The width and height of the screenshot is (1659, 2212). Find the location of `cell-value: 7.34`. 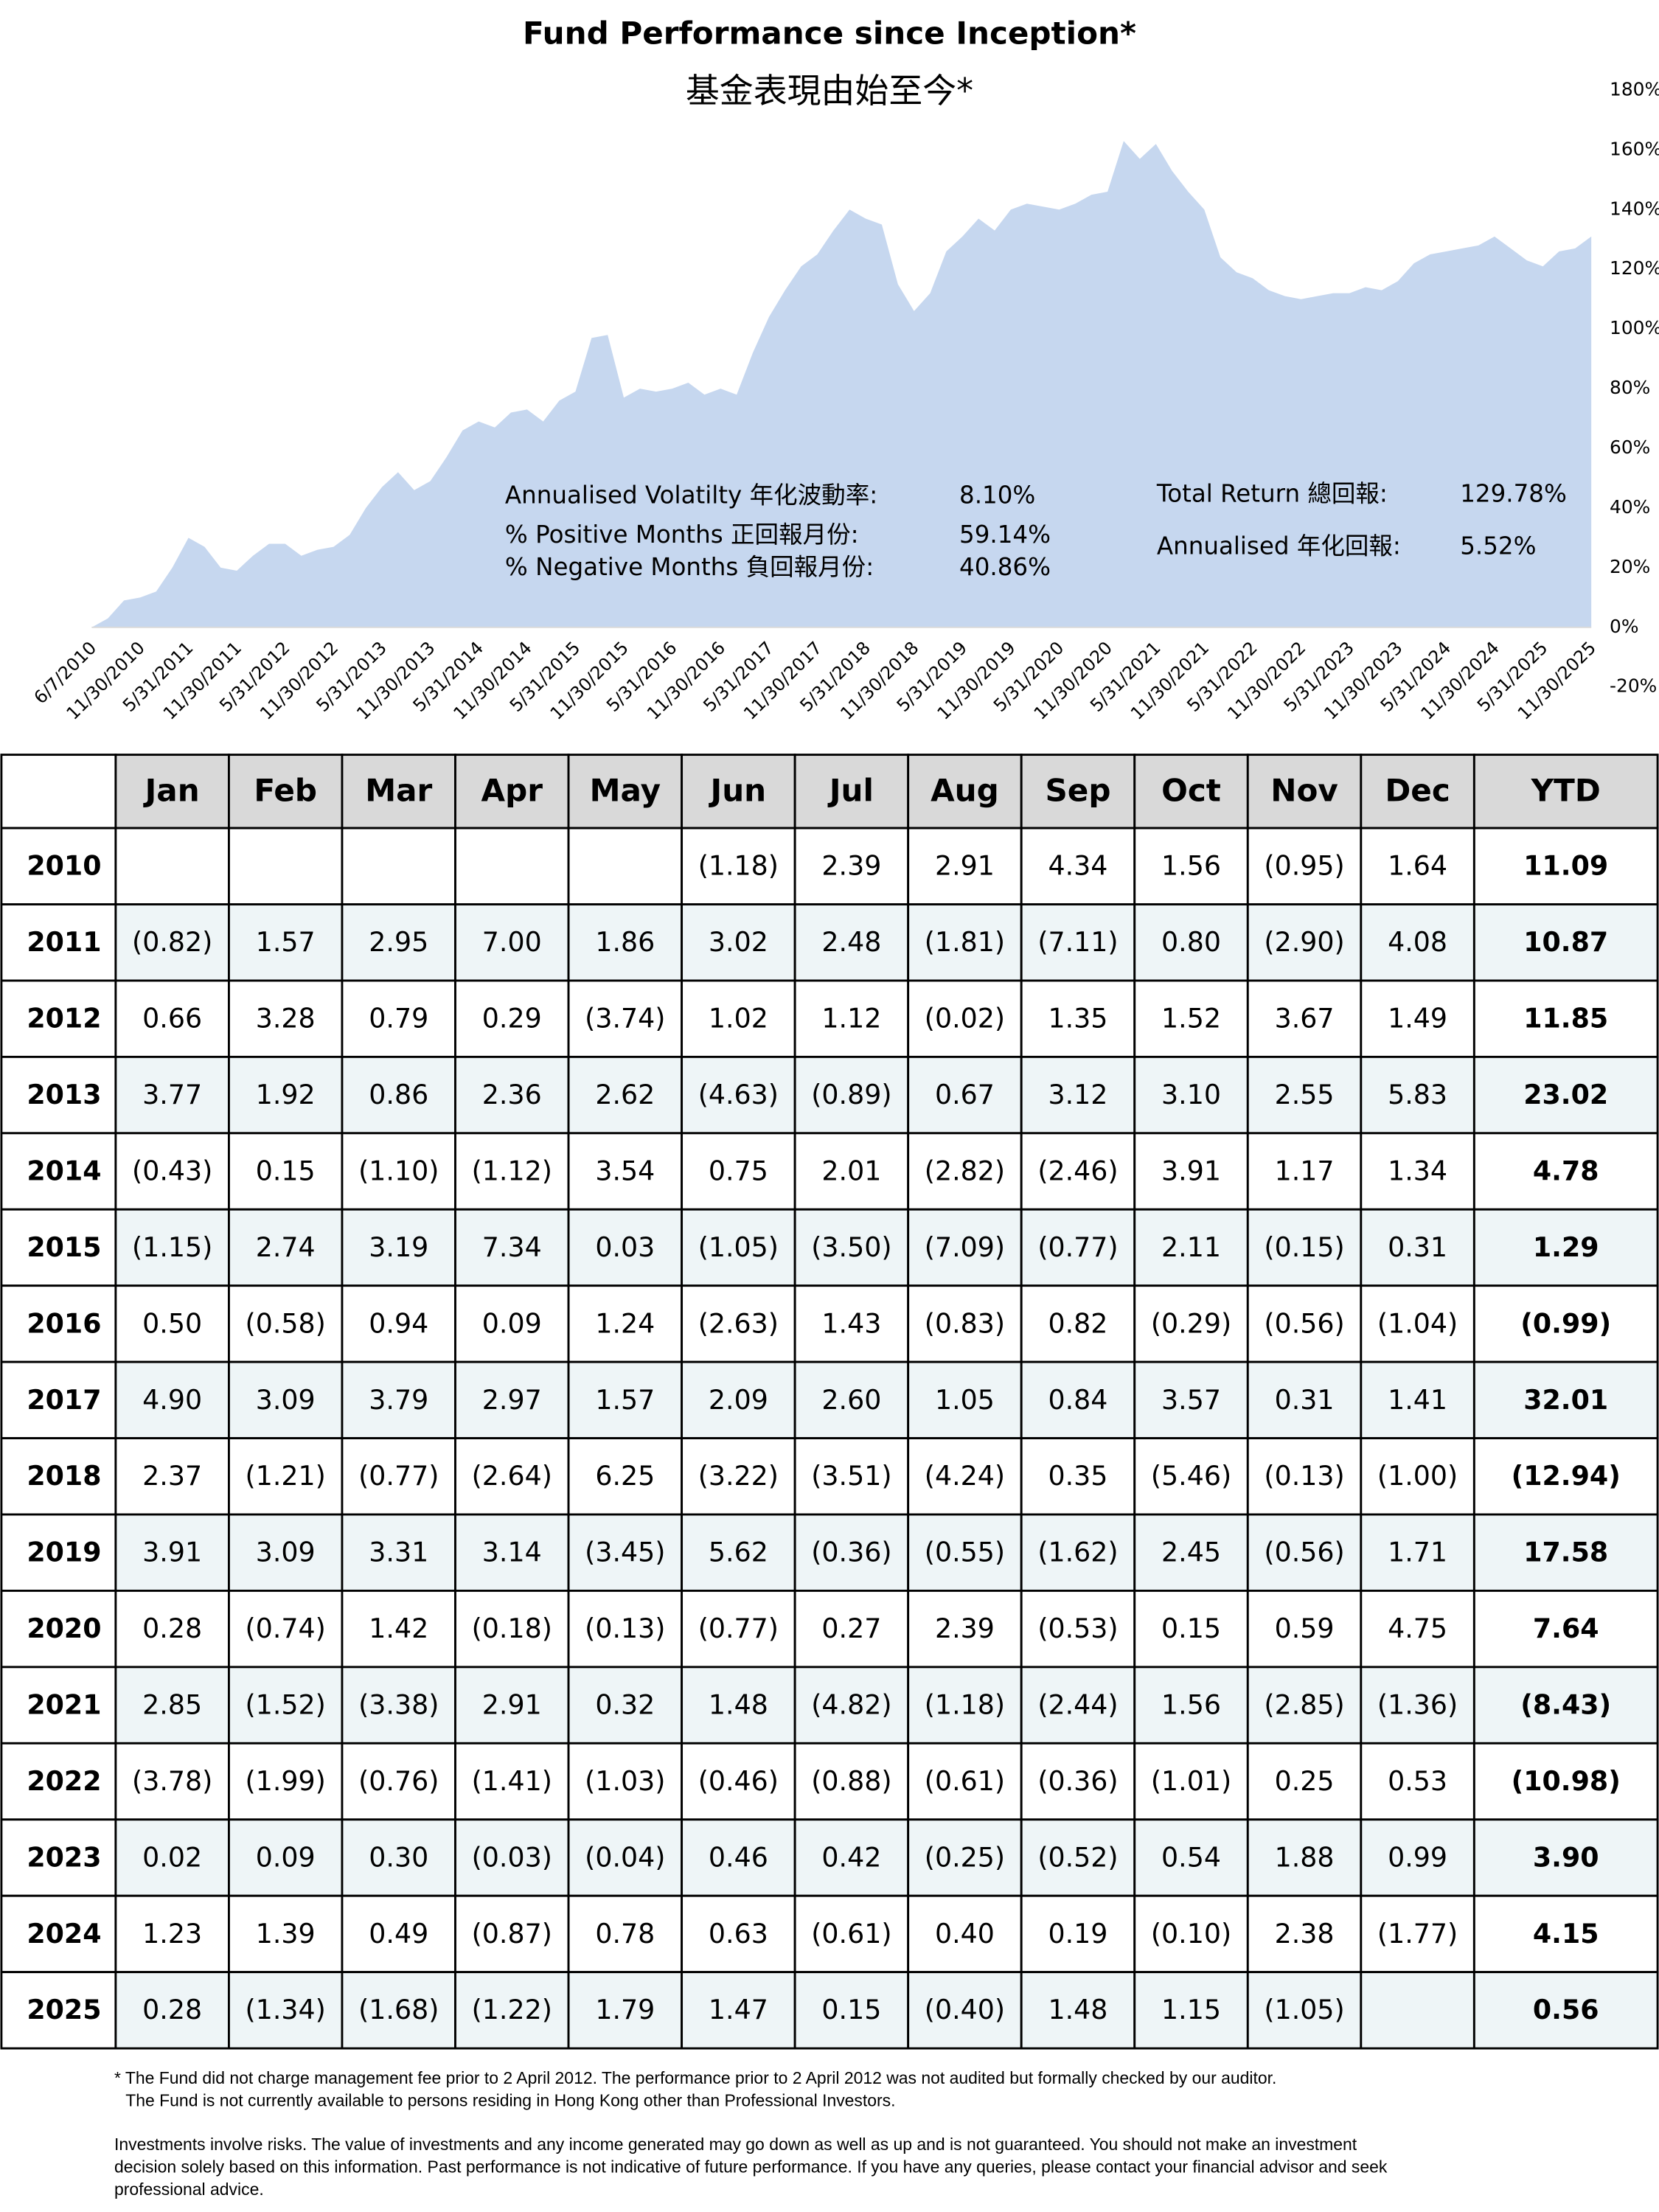

cell-value: 7.34 is located at coordinates (512, 1247).